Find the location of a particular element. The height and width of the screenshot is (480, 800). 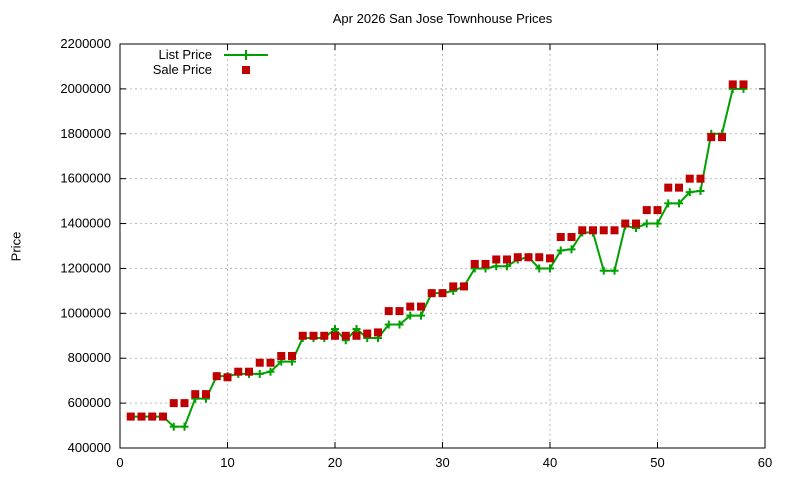

legend-square is located at coordinates (246, 69).